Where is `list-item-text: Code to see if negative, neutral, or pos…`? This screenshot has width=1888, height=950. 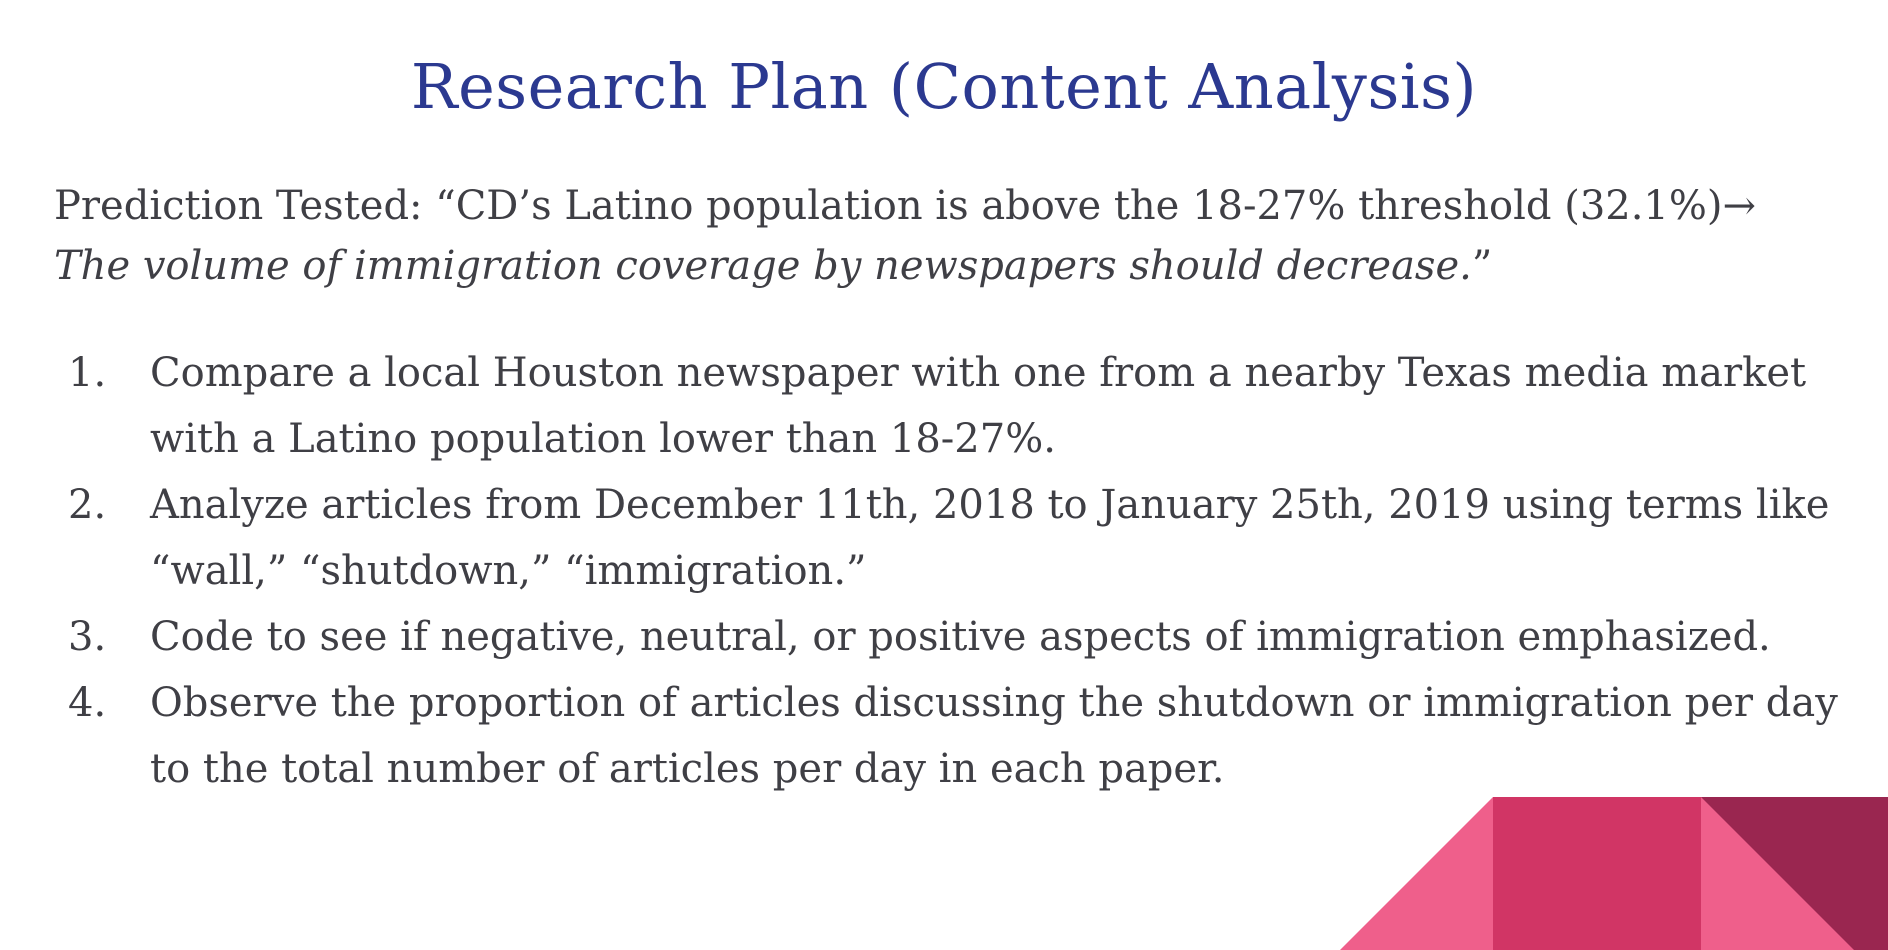 list-item-text: Code to see if negative, neutral, or pos… is located at coordinates (960, 637).